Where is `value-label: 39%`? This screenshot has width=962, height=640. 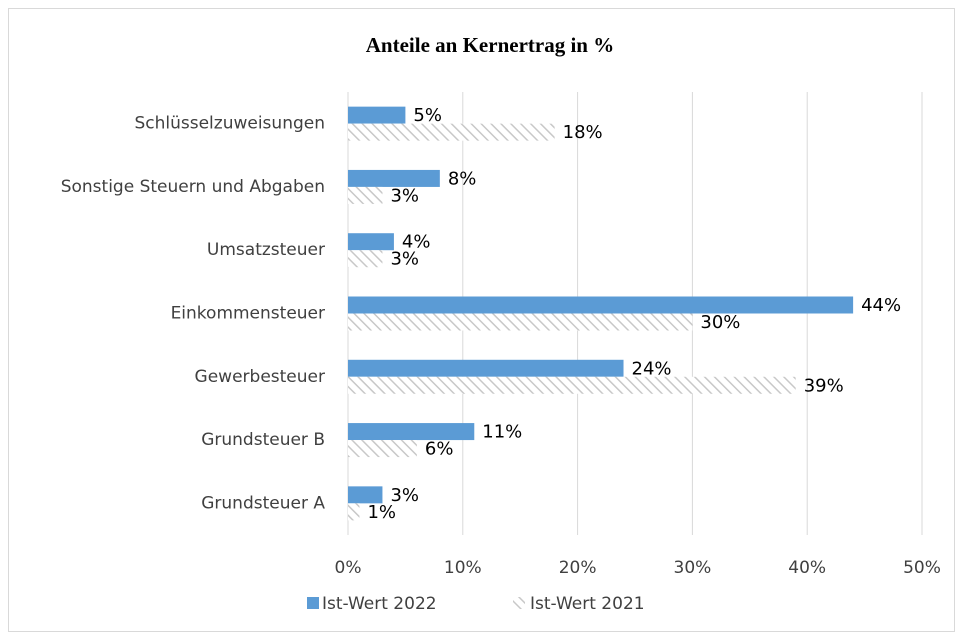 value-label: 39% is located at coordinates (824, 385).